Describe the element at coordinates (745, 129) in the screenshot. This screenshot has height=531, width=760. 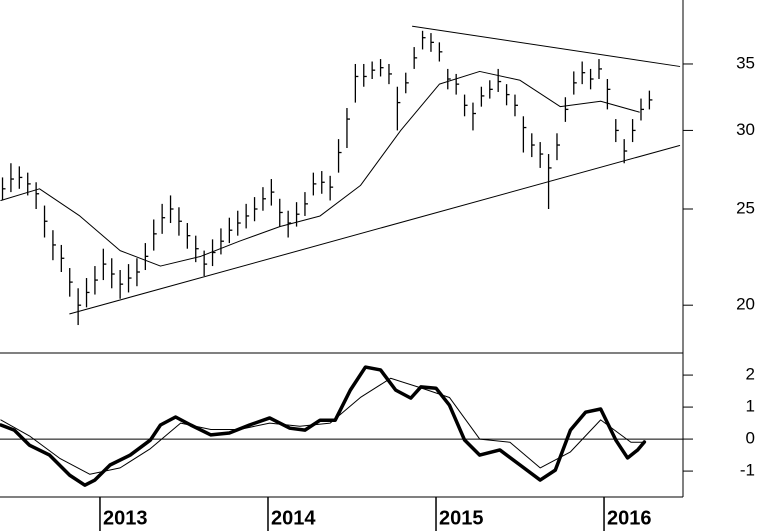
I see `y-tick-label: 30` at that location.